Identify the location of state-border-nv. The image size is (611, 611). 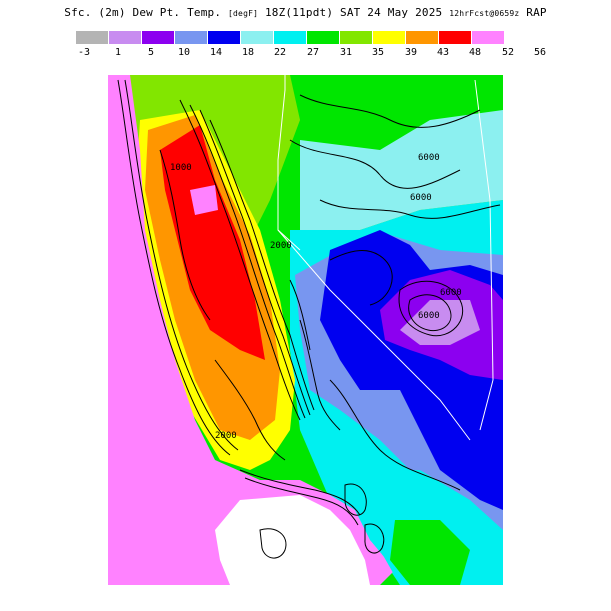
(289, 163).